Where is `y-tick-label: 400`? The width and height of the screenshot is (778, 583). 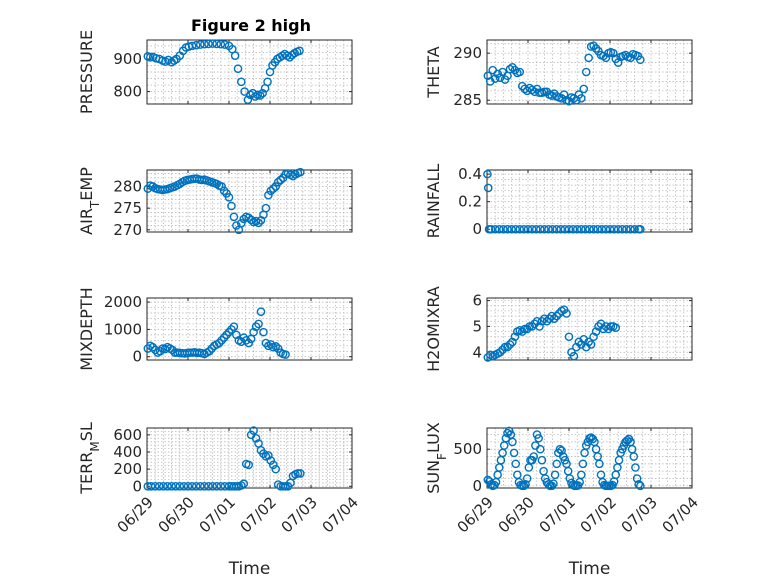
y-tick-label: 400 is located at coordinates (127, 452).